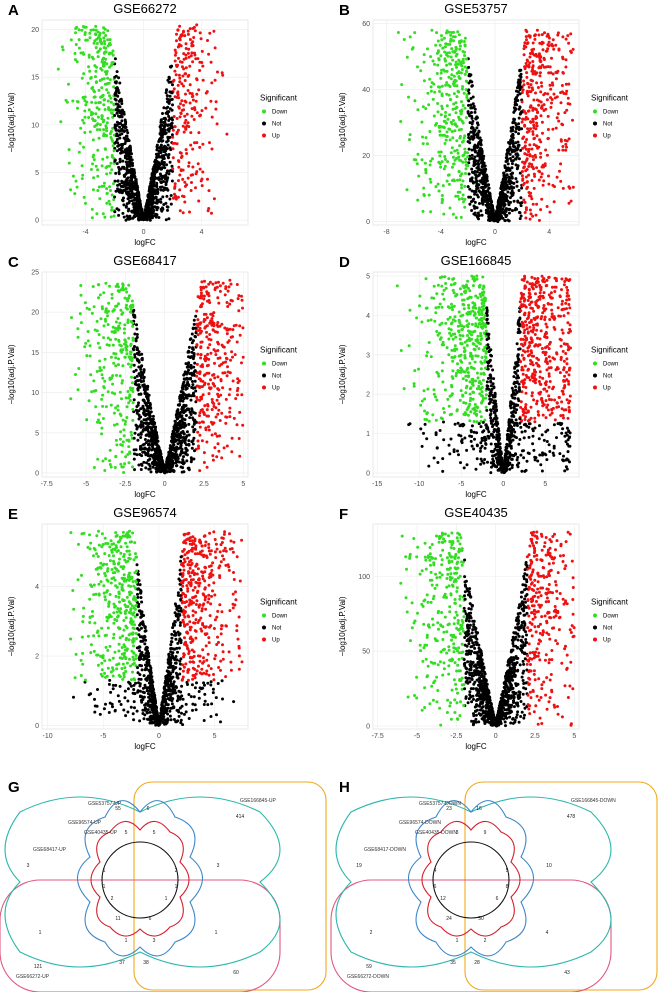 The height and width of the screenshot is (992, 662). I want to click on legend-marker-up, so click(264, 387).